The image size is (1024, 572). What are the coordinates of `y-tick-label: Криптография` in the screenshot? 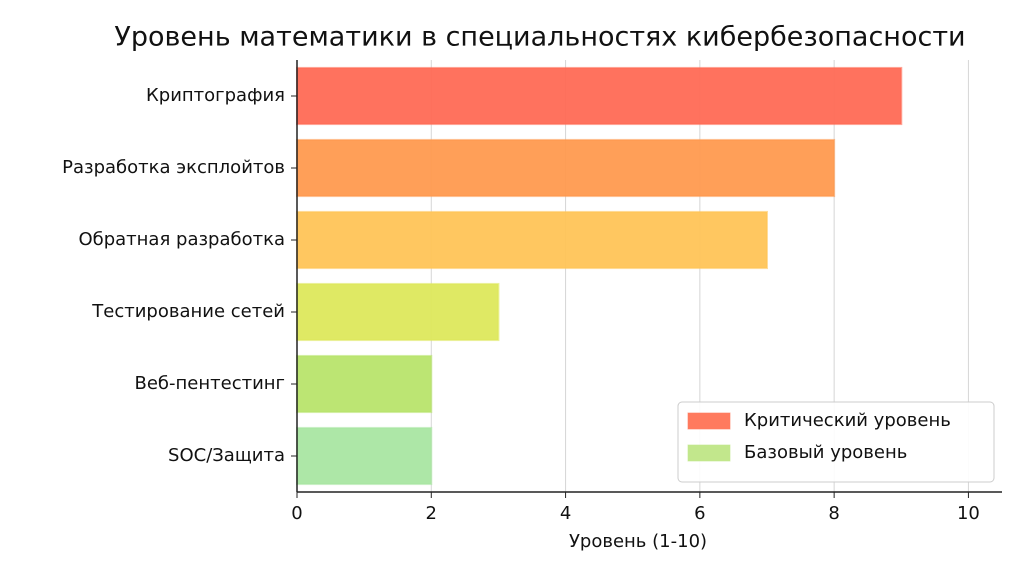 It's located at (215, 95).